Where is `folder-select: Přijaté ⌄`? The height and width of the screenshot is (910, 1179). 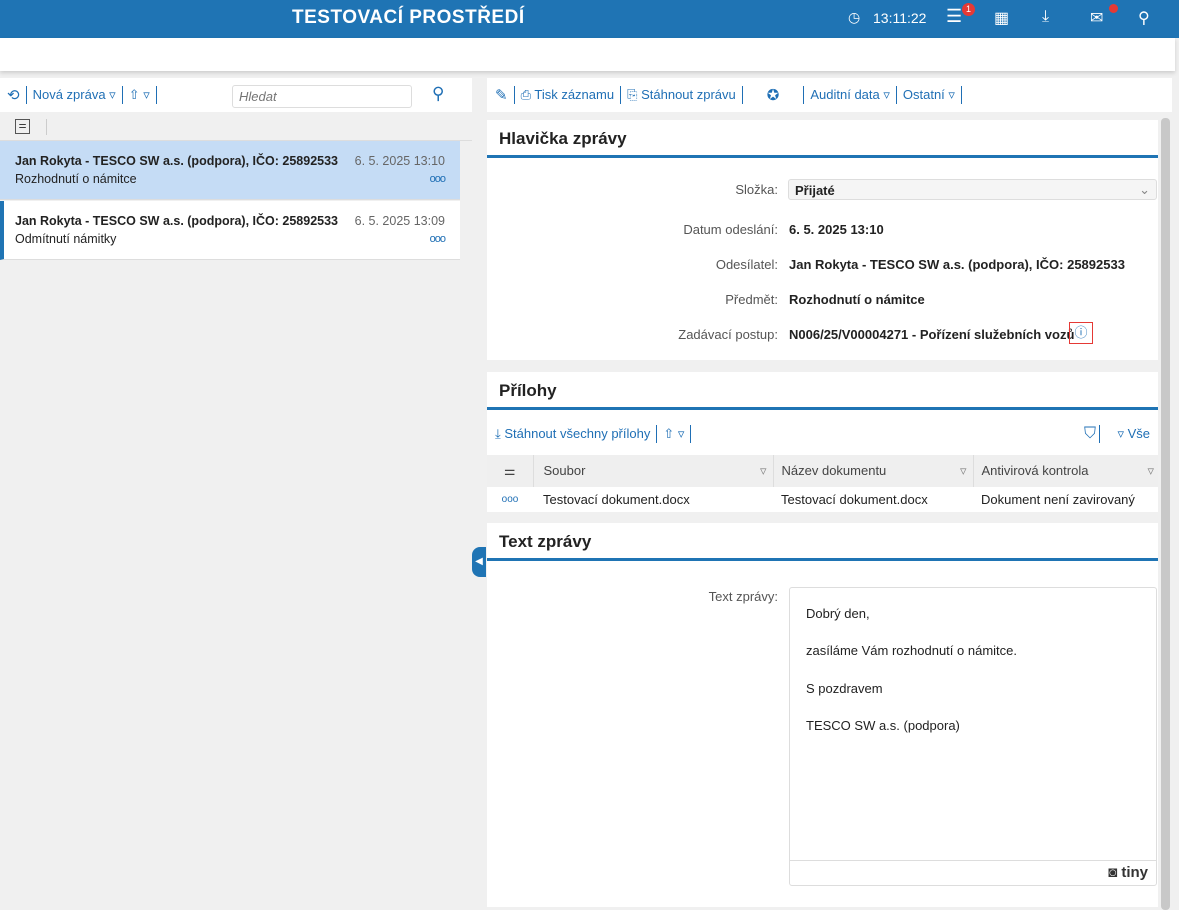 folder-select: Přijaté ⌄ is located at coordinates (972, 189).